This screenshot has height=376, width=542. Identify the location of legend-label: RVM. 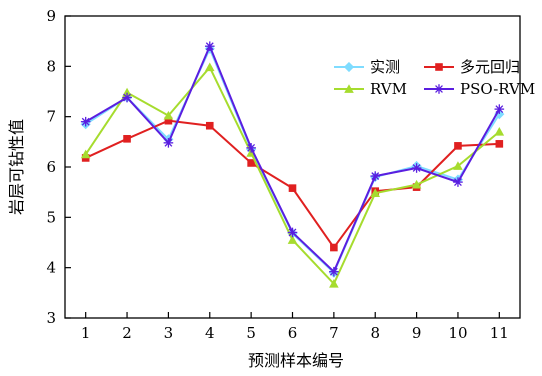
(388, 89).